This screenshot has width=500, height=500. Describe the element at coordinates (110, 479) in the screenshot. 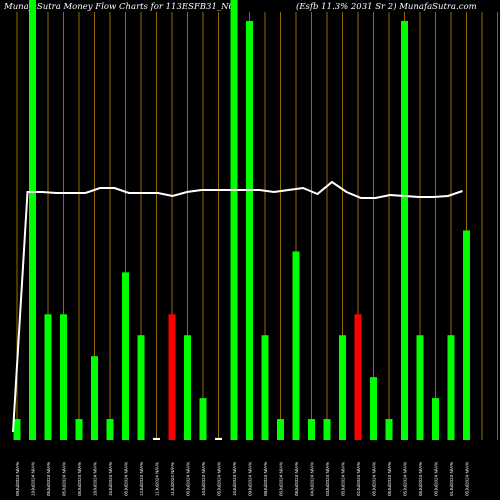

I see `x-tick-label: 15Jul2024 N/A%` at that location.